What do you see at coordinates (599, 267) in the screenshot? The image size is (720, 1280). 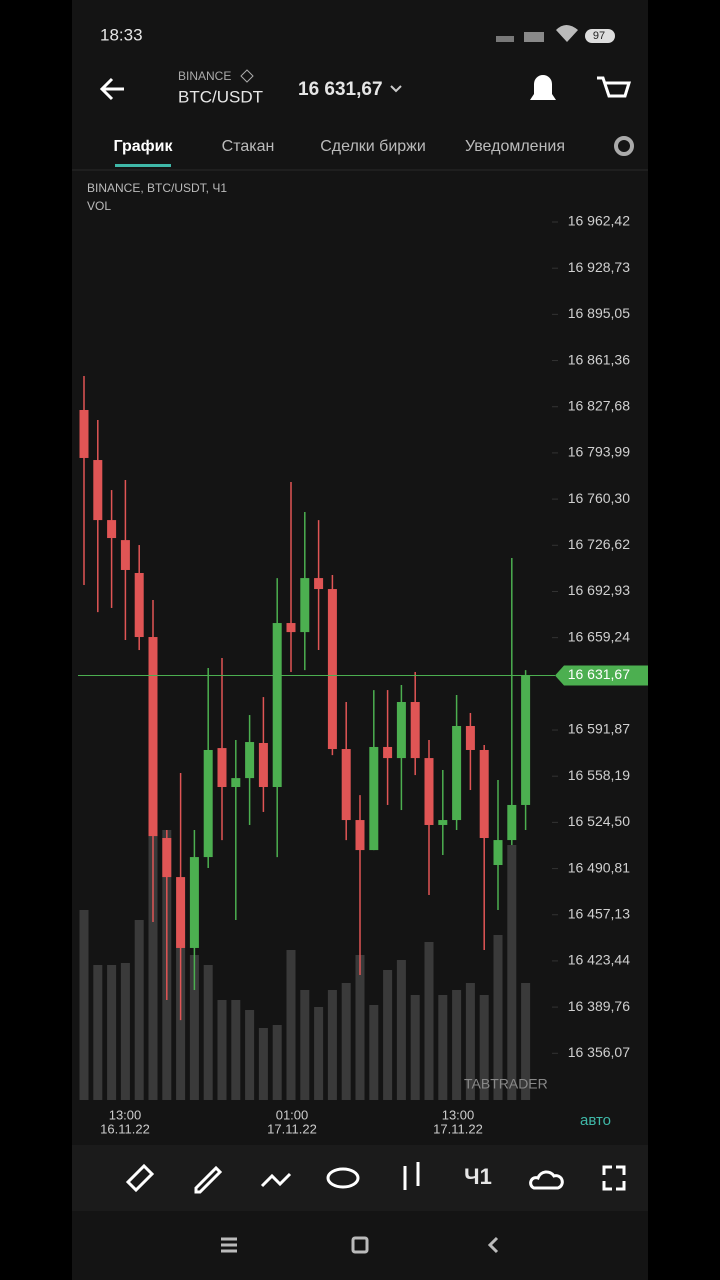 I see `price-label: 16 928,73` at bounding box center [599, 267].